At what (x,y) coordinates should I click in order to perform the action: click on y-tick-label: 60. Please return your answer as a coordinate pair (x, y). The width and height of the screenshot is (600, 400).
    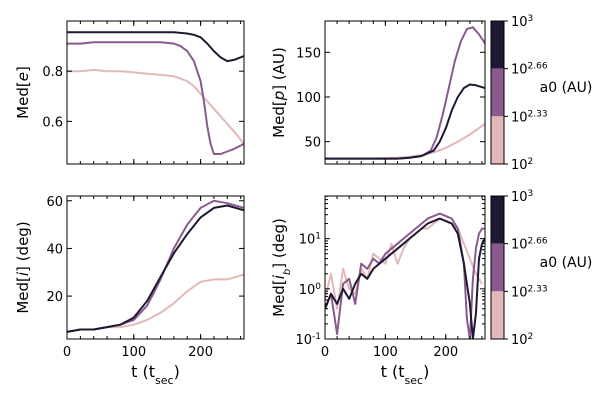
    Looking at the image, I should click on (54, 202).